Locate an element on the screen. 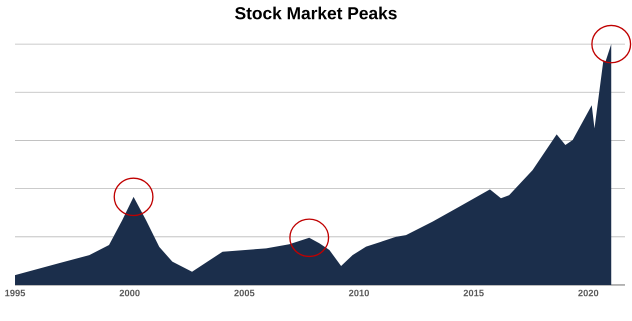 The height and width of the screenshot is (321, 632). x-tick-label: 2010 is located at coordinates (358, 293).